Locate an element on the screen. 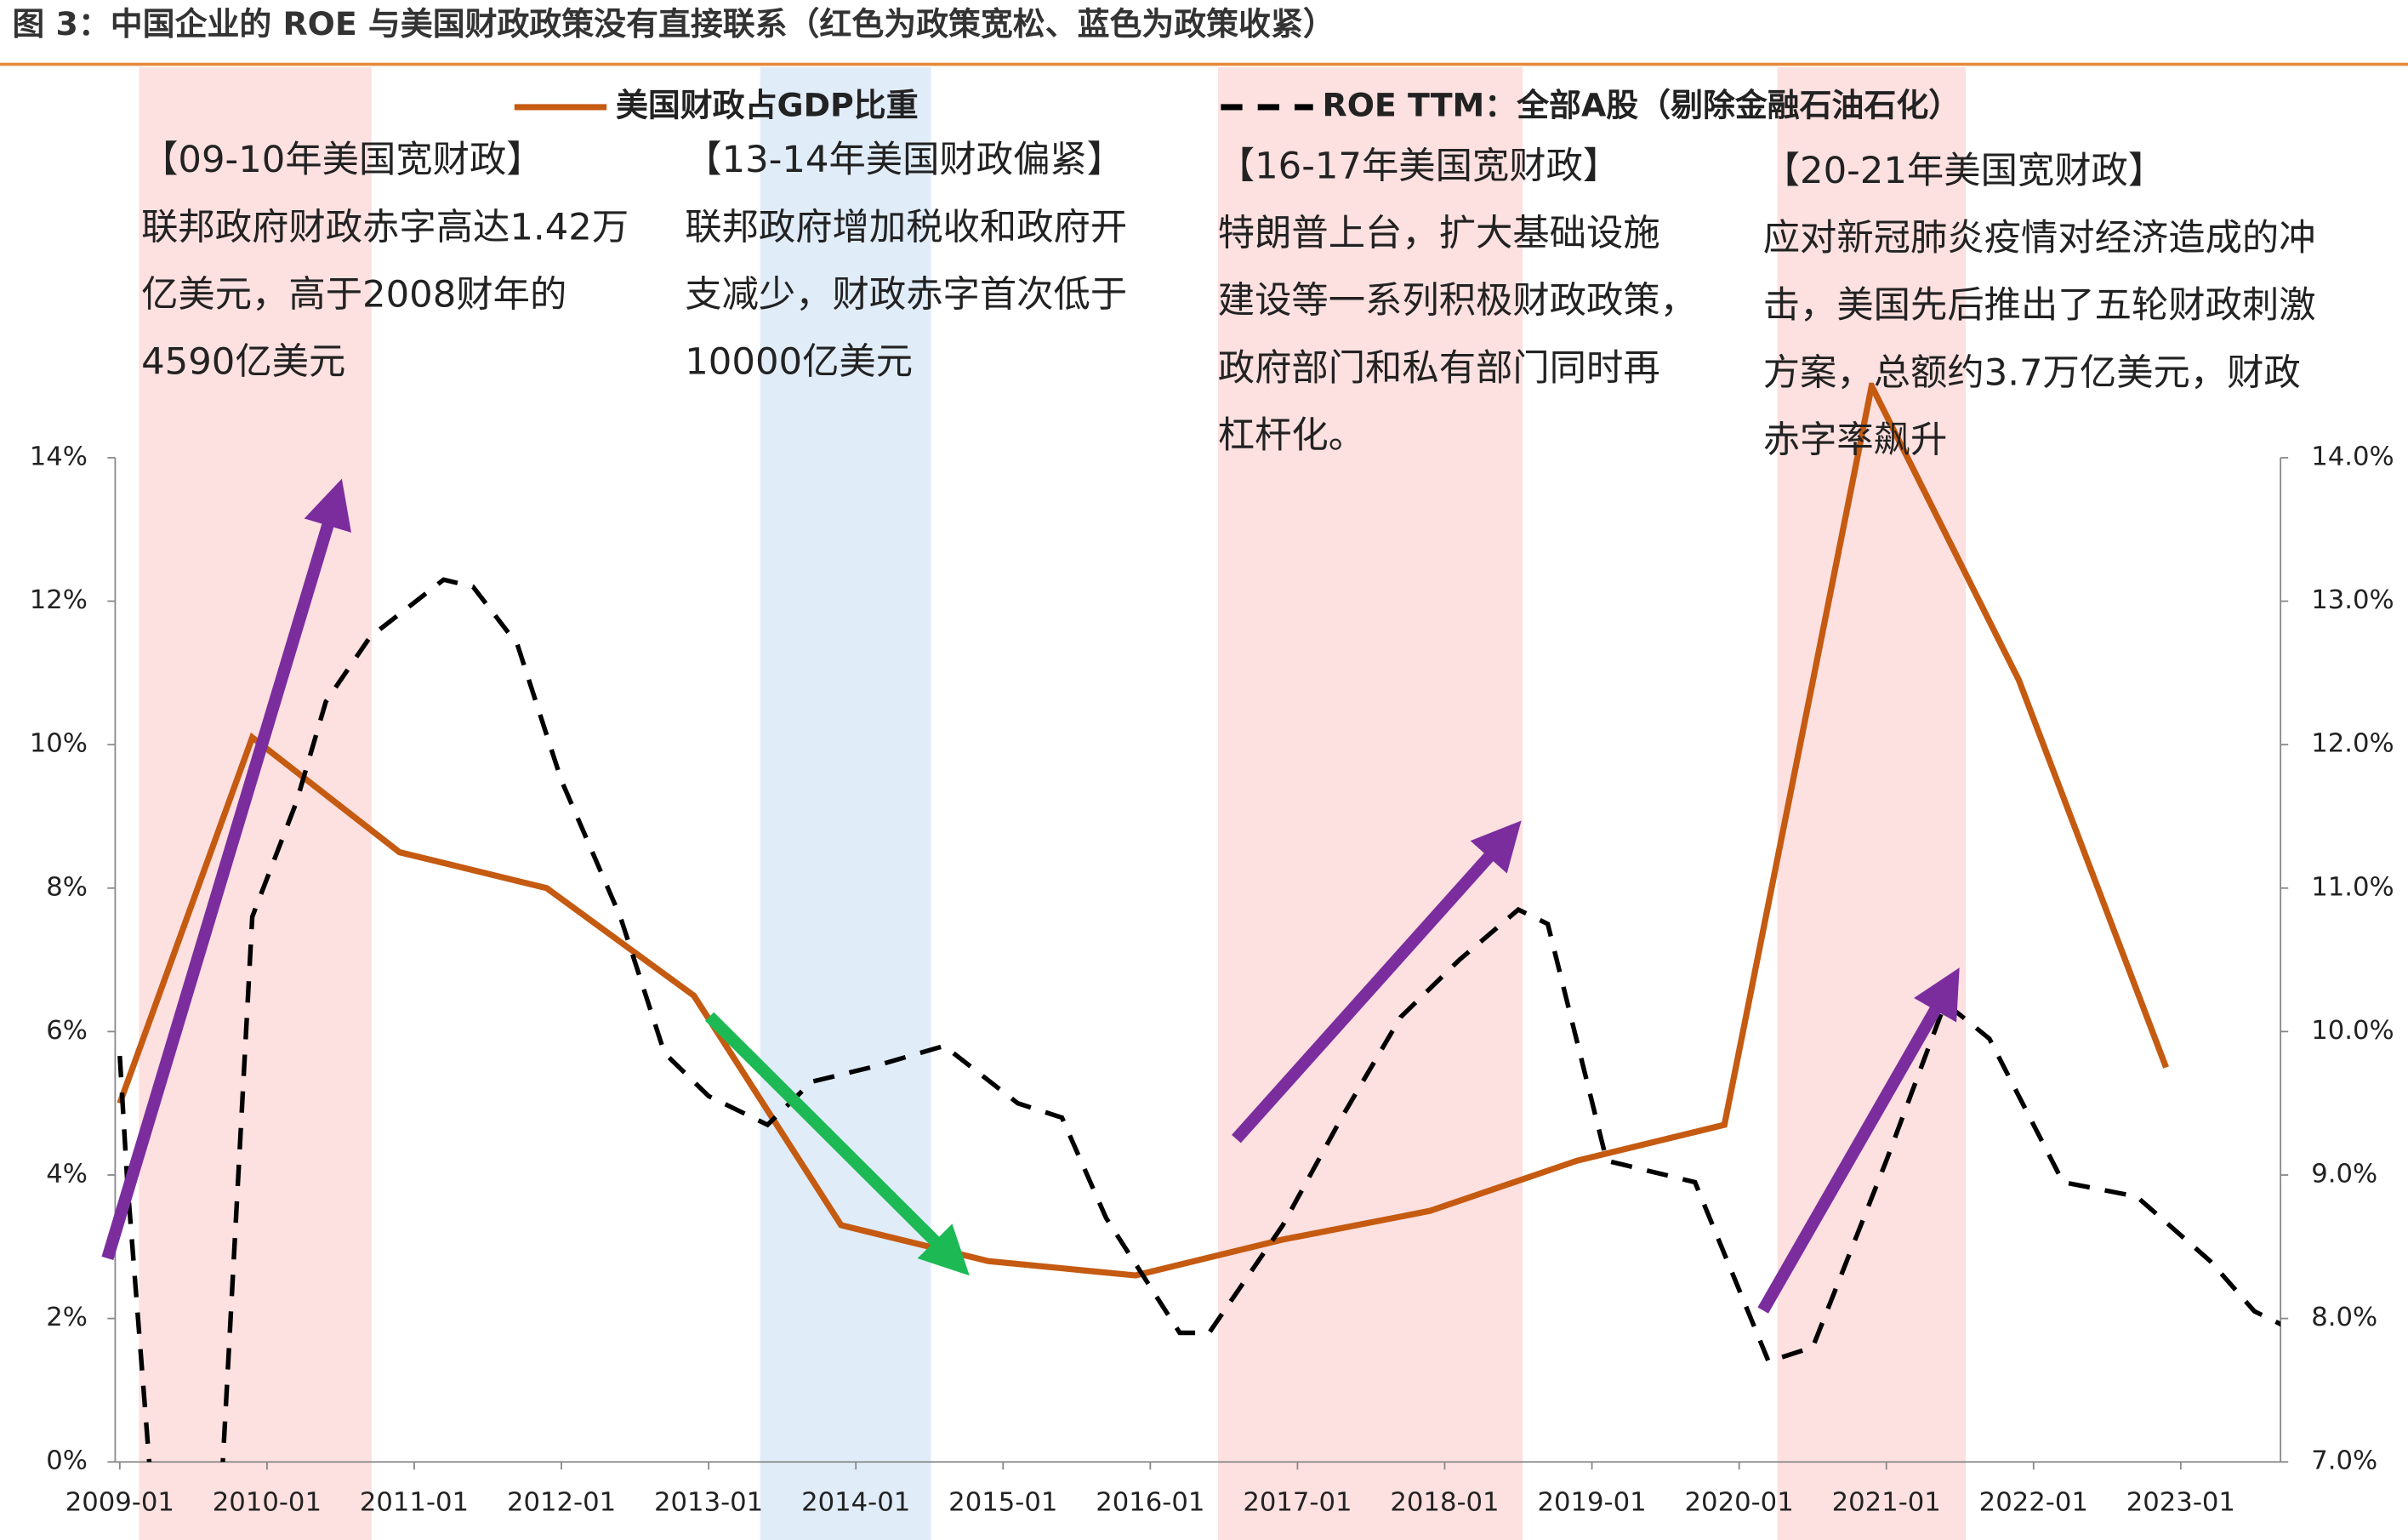  x-tick-label: 2018-01 is located at coordinates (1444, 1502).